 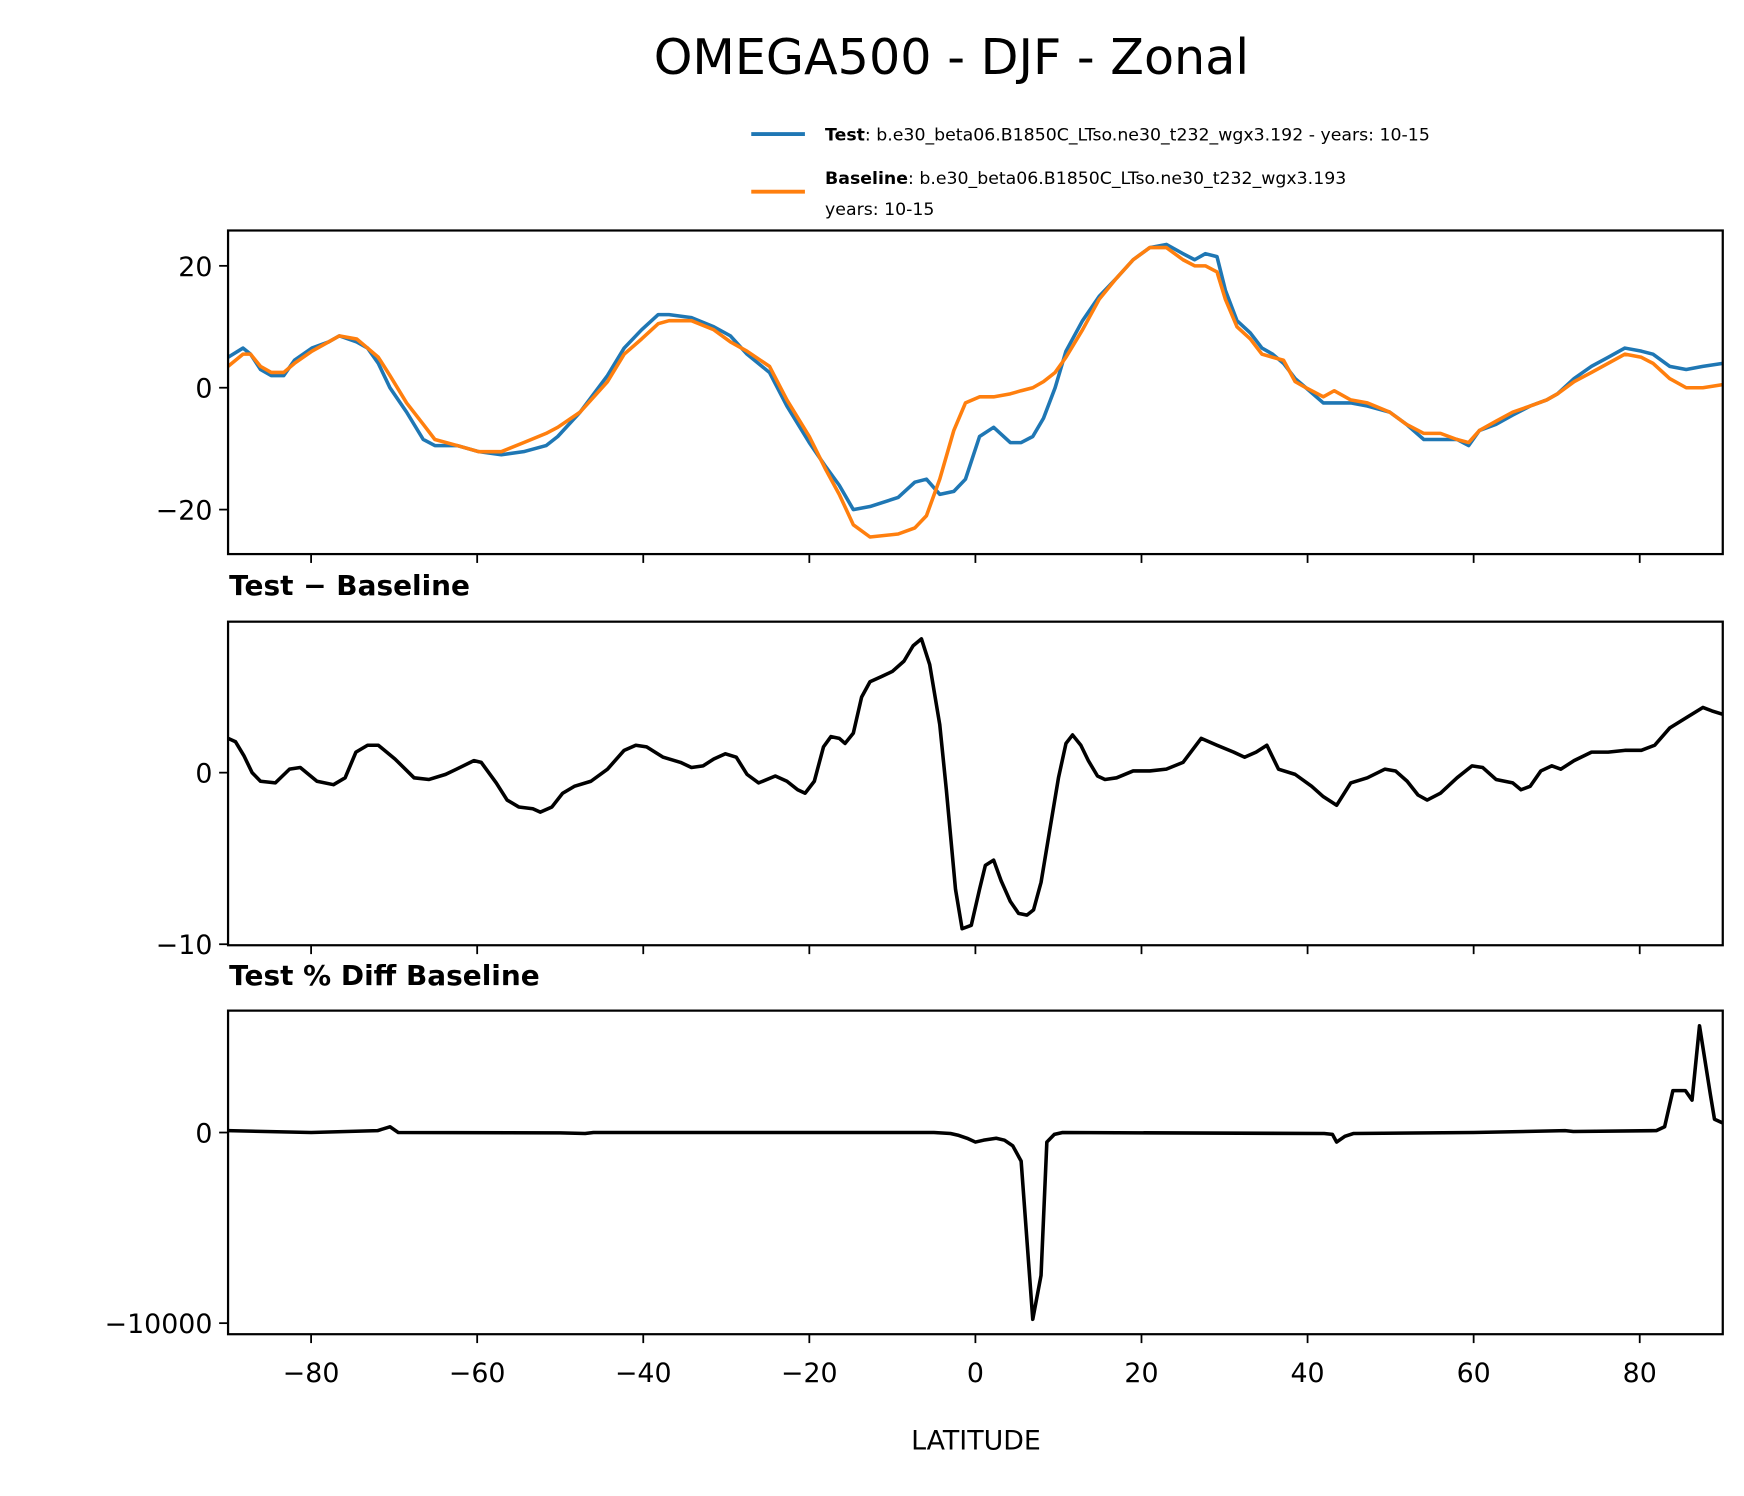 What do you see at coordinates (1141, 1373) in the screenshot?
I see `x-tick-label: 20` at bounding box center [1141, 1373].